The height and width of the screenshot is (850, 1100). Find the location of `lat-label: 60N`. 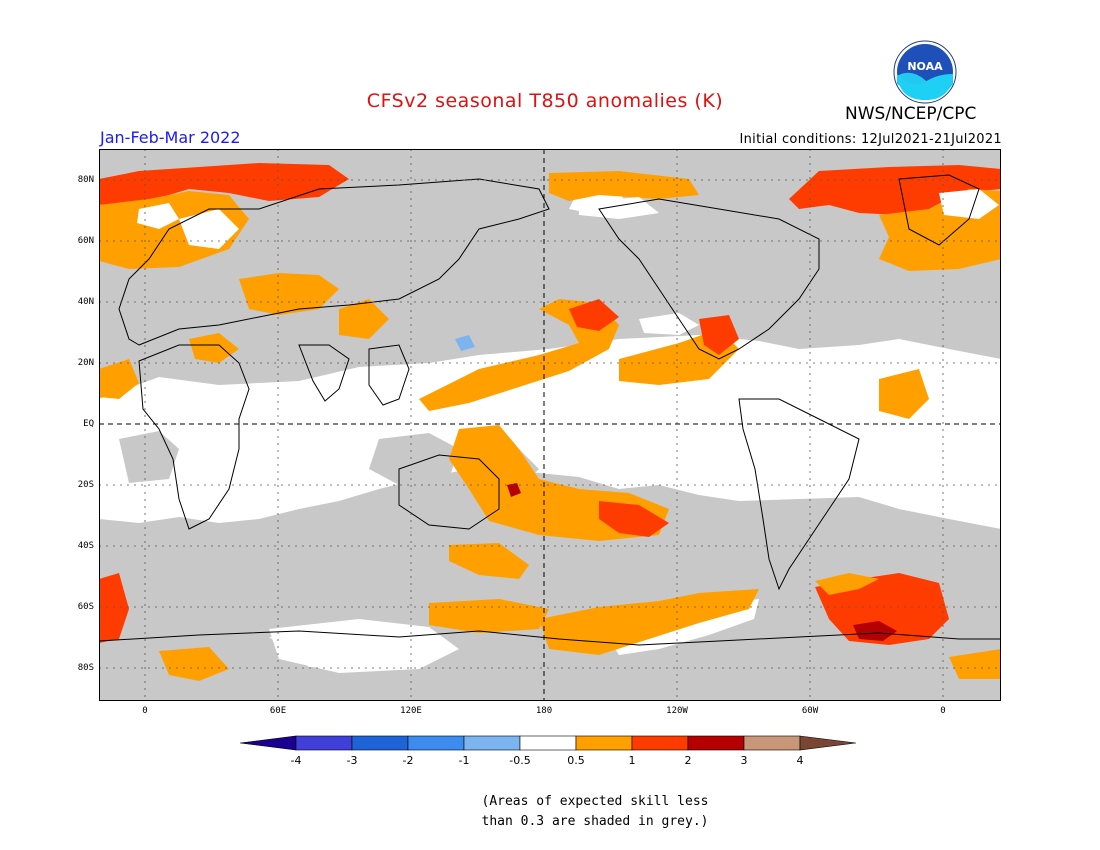

lat-label: 60N is located at coordinates (85, 241).